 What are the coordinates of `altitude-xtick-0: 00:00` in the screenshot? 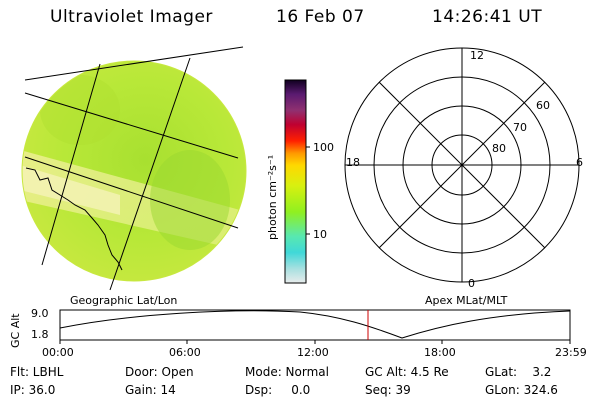 It's located at (58, 352).